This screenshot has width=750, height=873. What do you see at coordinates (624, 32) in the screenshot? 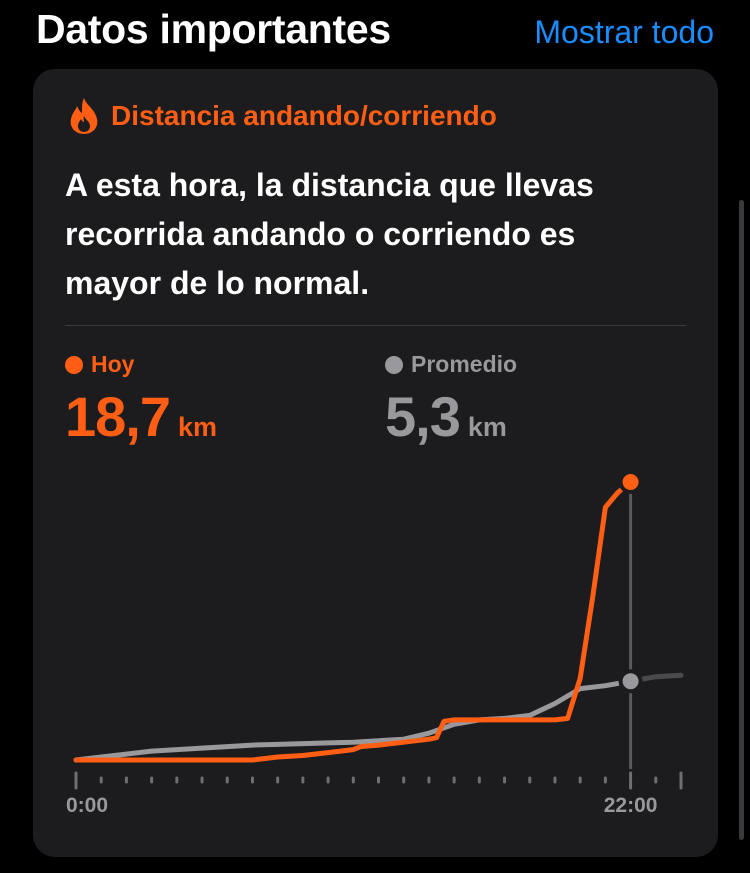
I see `show-all-link: Mostrar todo` at bounding box center [624, 32].